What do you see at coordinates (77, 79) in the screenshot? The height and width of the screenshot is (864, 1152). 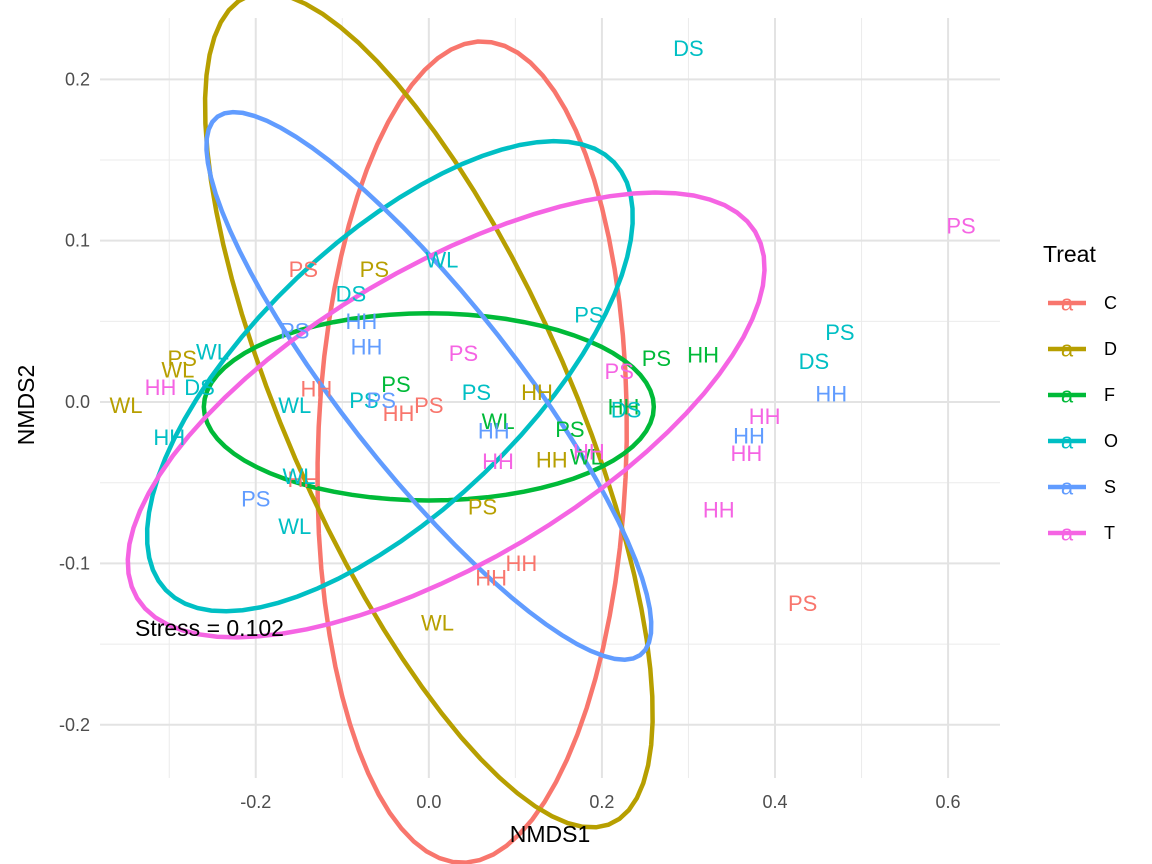 I see `y-tick-label: 0.2` at bounding box center [77, 79].